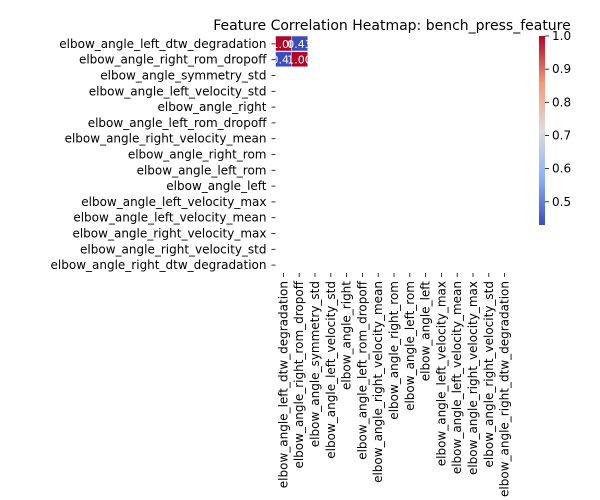 Image resolution: width=600 pixels, height=500 pixels. Describe the element at coordinates (173, 60) in the screenshot. I see `row-label: elbow_angle_right_rom_dropoff` at that location.